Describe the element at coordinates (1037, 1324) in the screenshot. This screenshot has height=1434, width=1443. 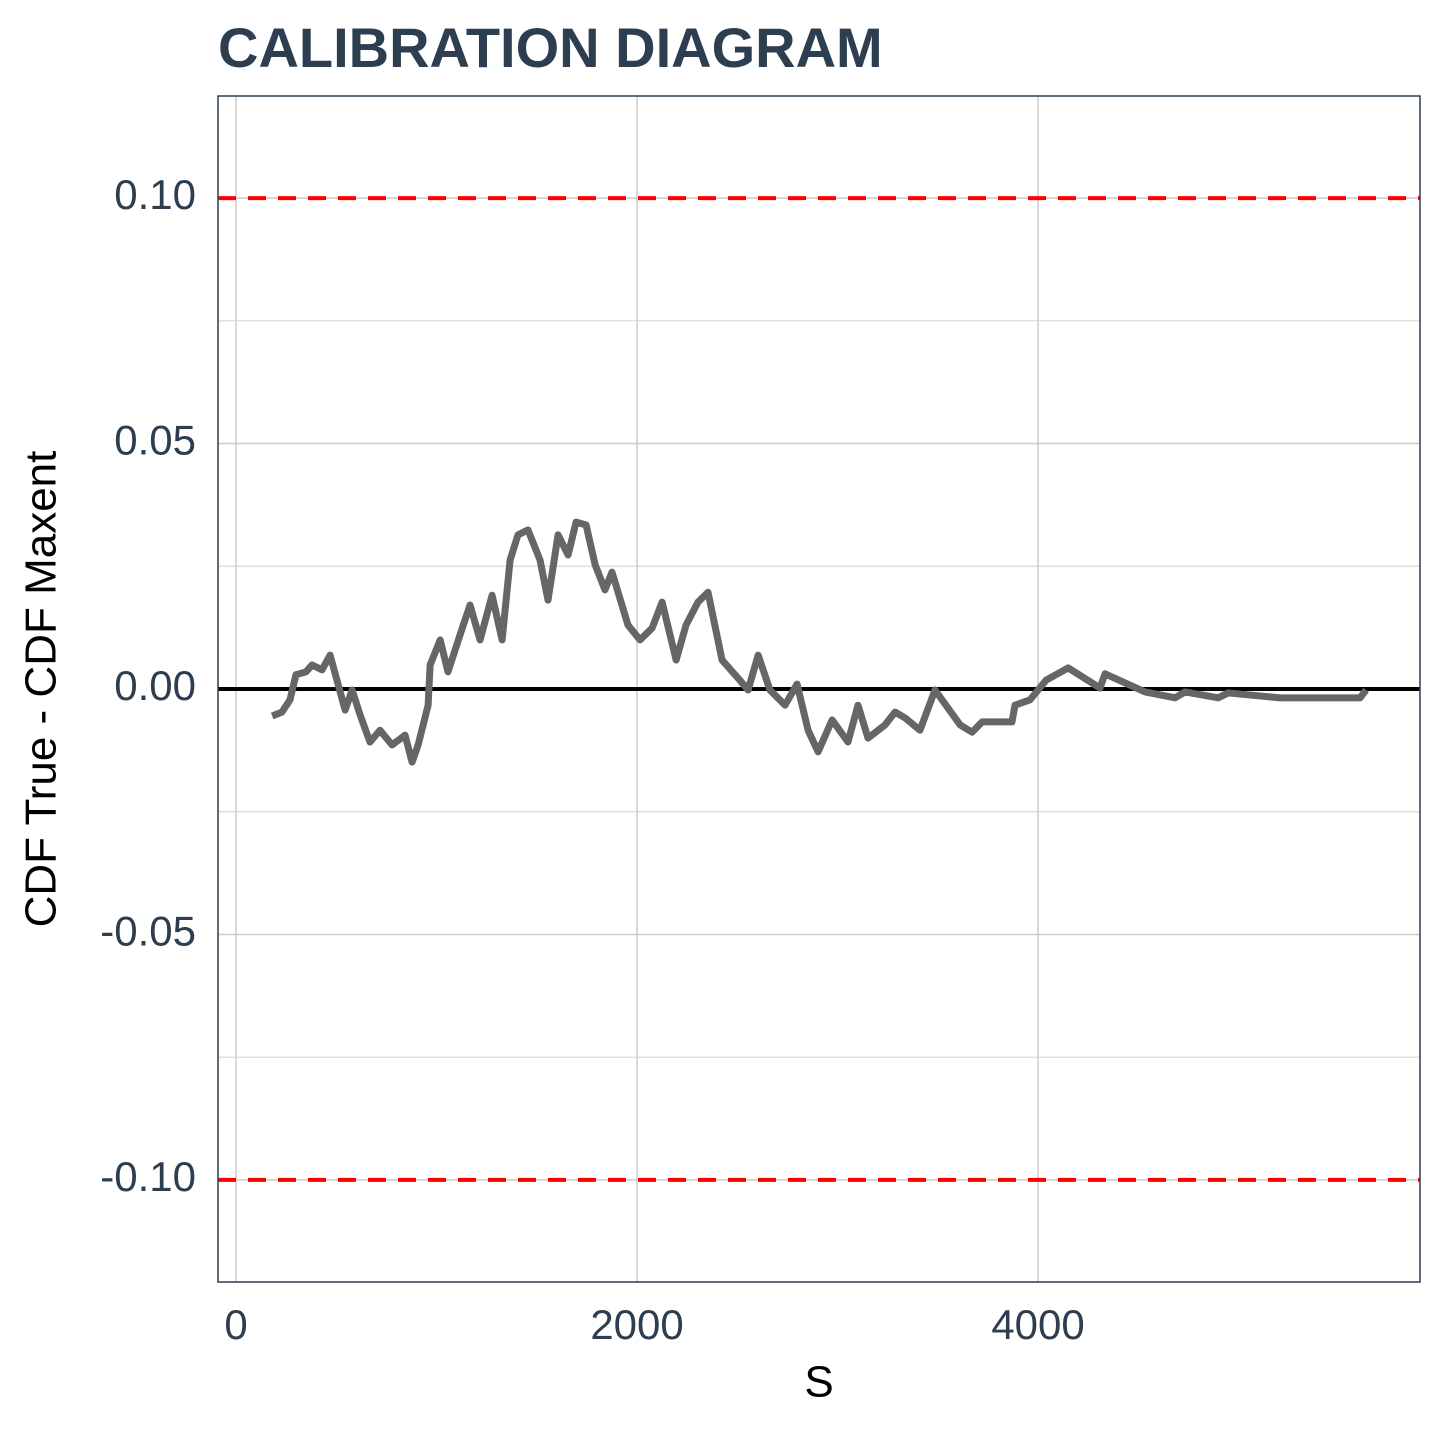
I see `x-tick-label: 4000` at that location.